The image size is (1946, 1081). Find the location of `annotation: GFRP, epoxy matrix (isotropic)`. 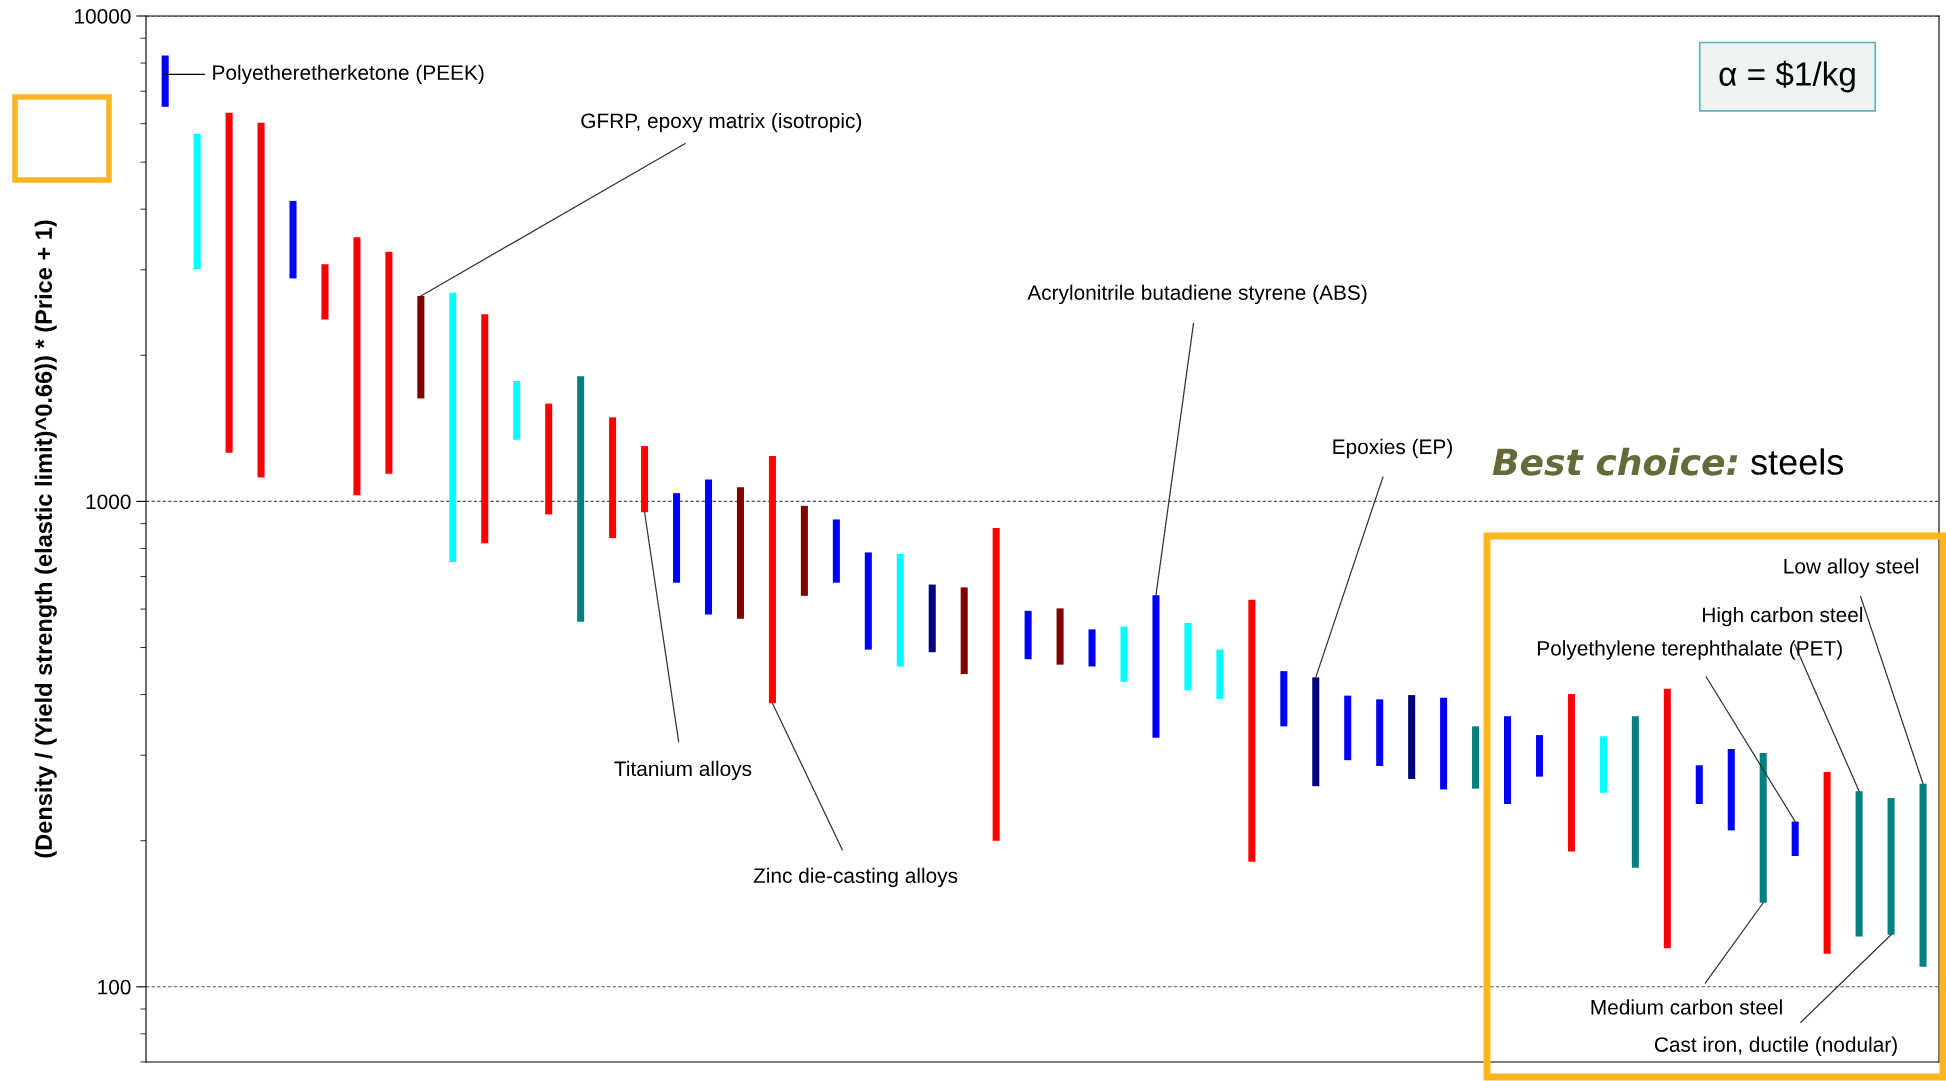

annotation: GFRP, epoxy matrix (isotropic) is located at coordinates (721, 122).